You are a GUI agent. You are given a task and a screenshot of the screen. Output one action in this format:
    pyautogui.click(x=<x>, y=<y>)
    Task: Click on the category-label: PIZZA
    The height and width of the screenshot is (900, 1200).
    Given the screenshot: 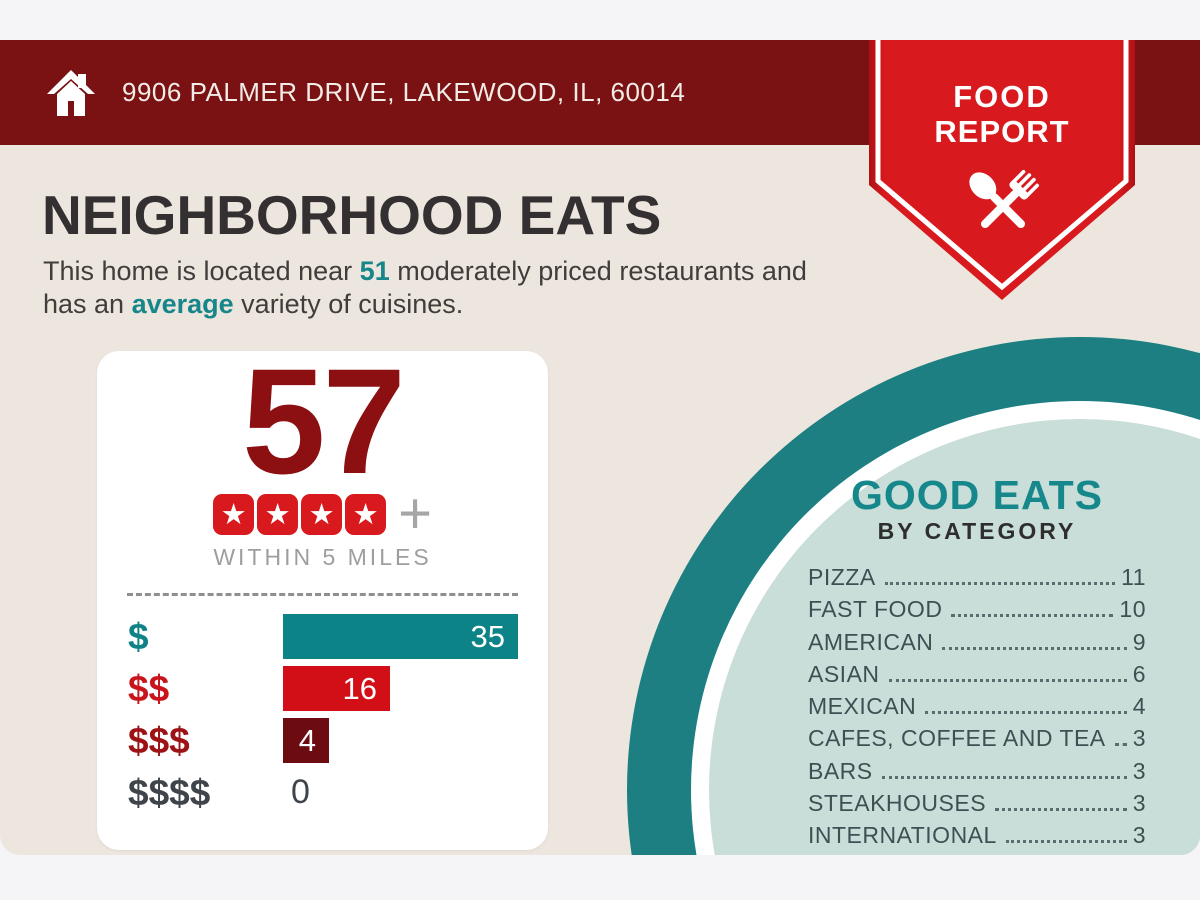 What is the action you would take?
    pyautogui.click(x=842, y=577)
    